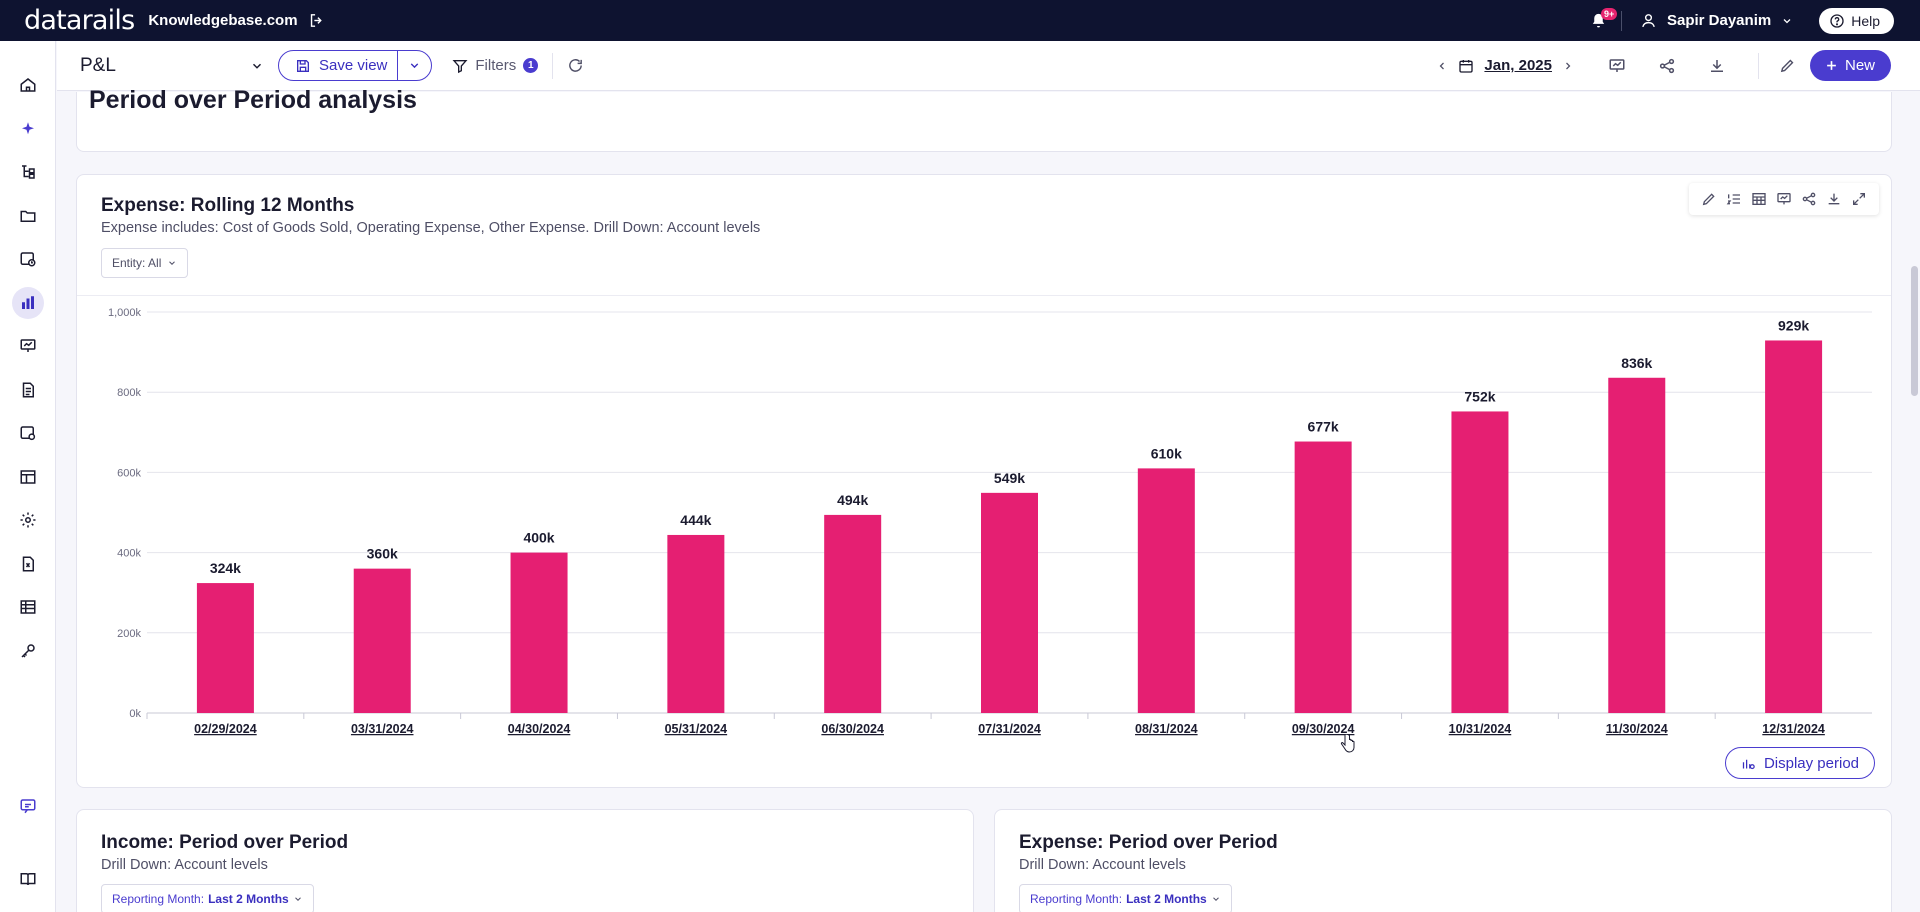  I want to click on x-tick-label: 12/31/2024, so click(1793, 729).